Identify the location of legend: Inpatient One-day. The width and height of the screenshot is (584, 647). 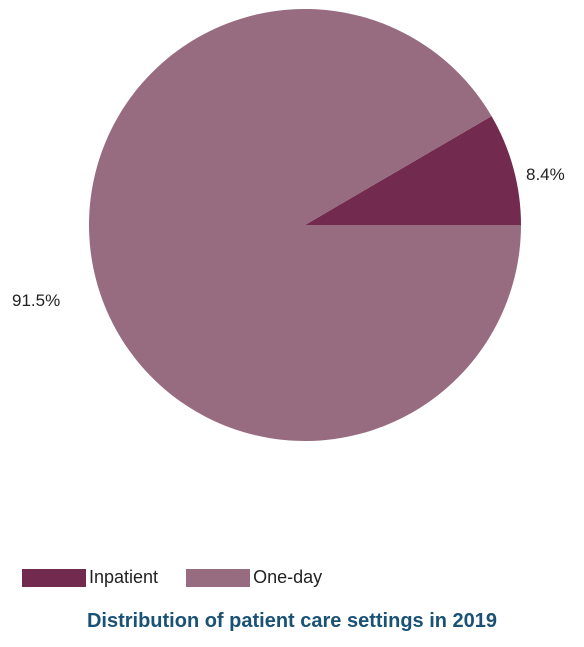
(186, 577).